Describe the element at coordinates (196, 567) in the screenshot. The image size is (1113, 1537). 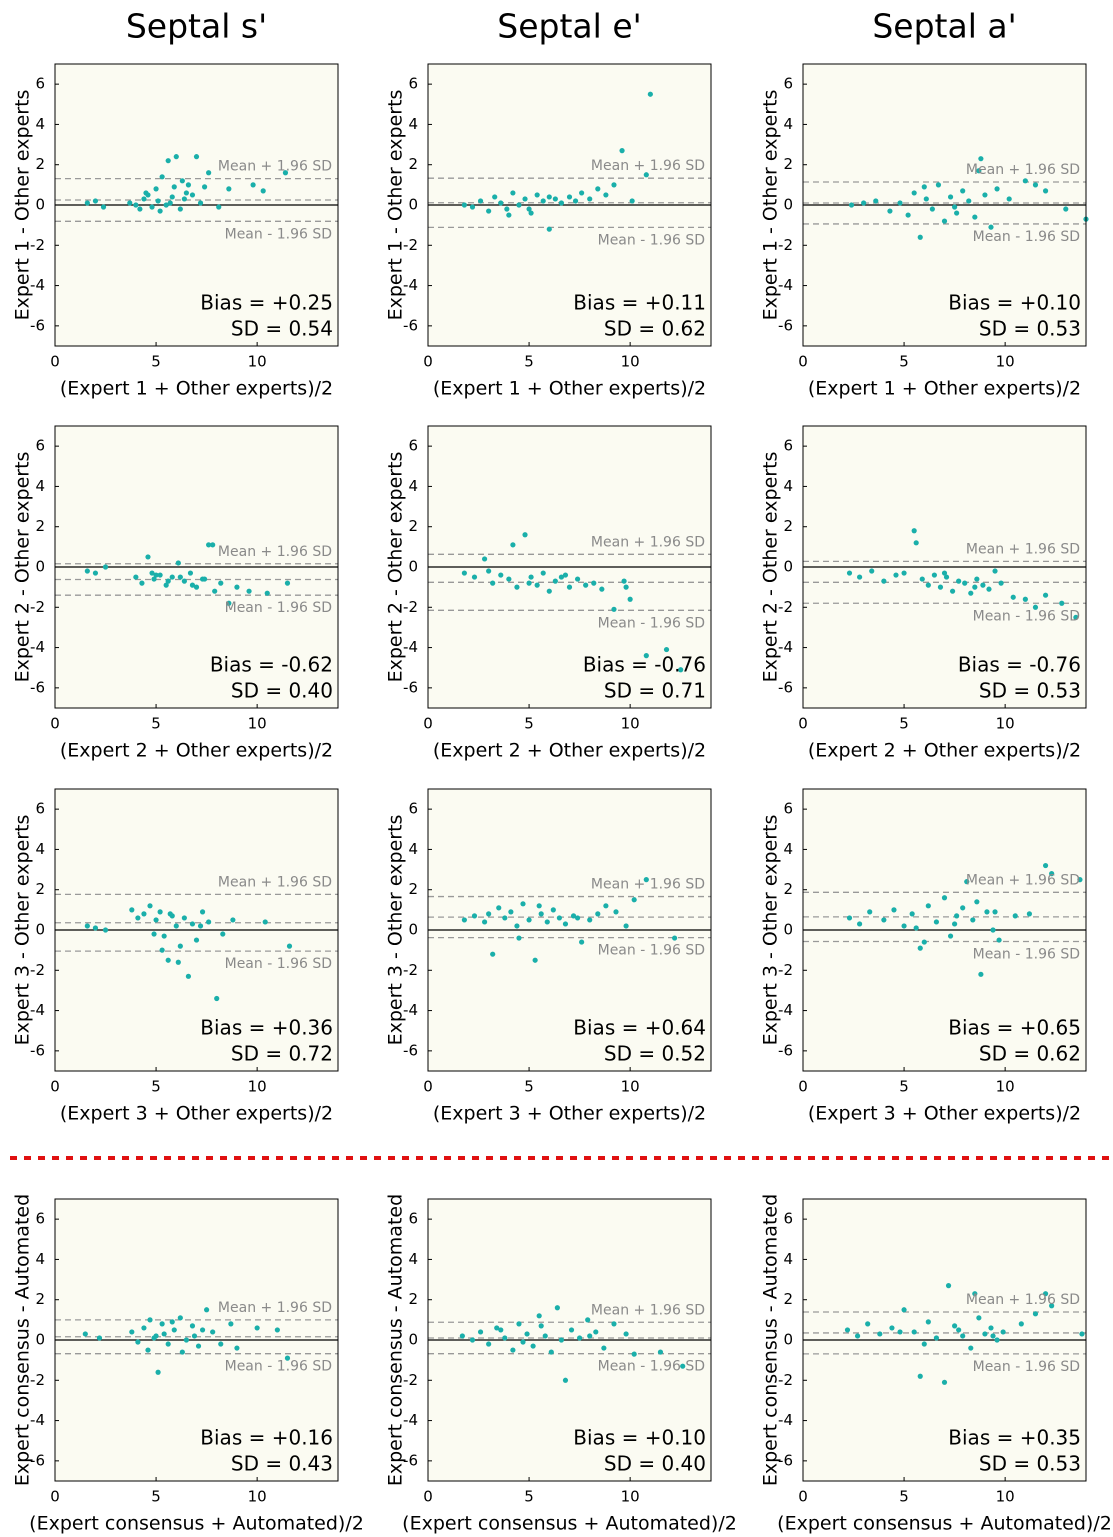
I see `plot-frame` at that location.